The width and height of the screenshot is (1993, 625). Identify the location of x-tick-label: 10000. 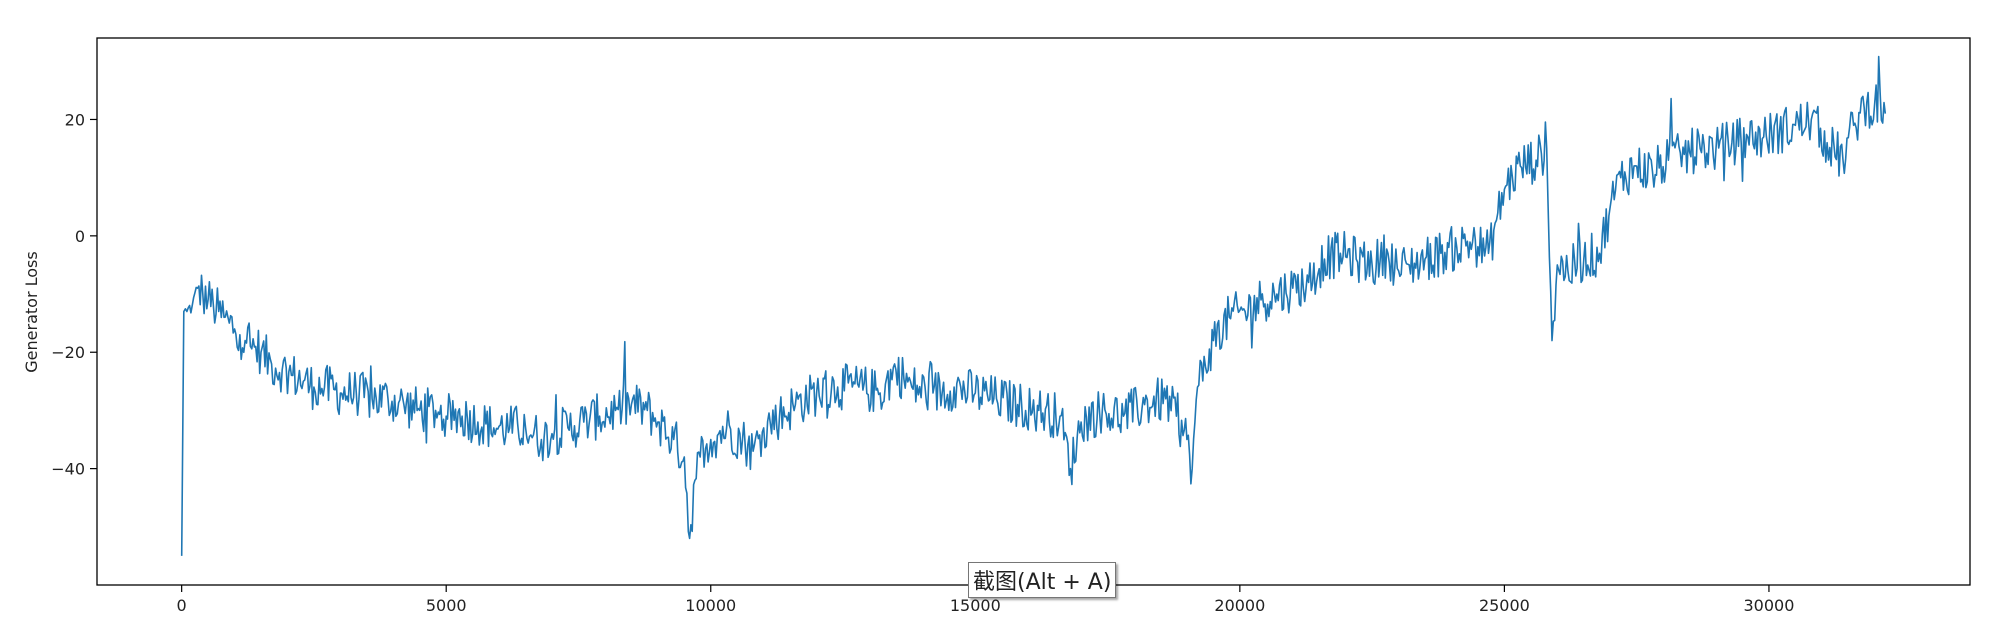
(710, 605).